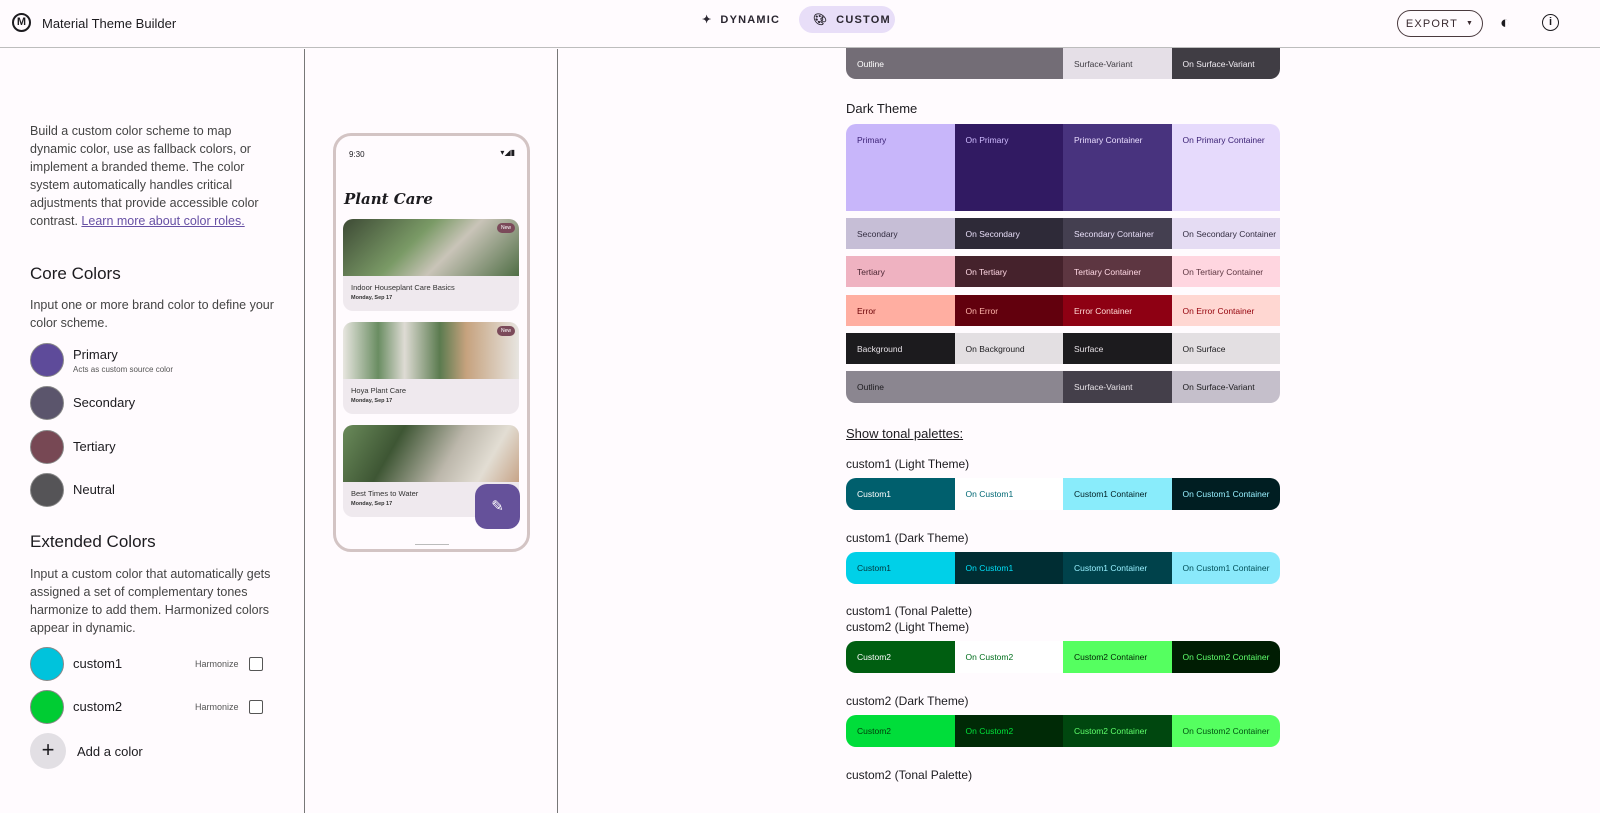  I want to click on color-role-secondary-container: Secondary Container, so click(1117, 233).